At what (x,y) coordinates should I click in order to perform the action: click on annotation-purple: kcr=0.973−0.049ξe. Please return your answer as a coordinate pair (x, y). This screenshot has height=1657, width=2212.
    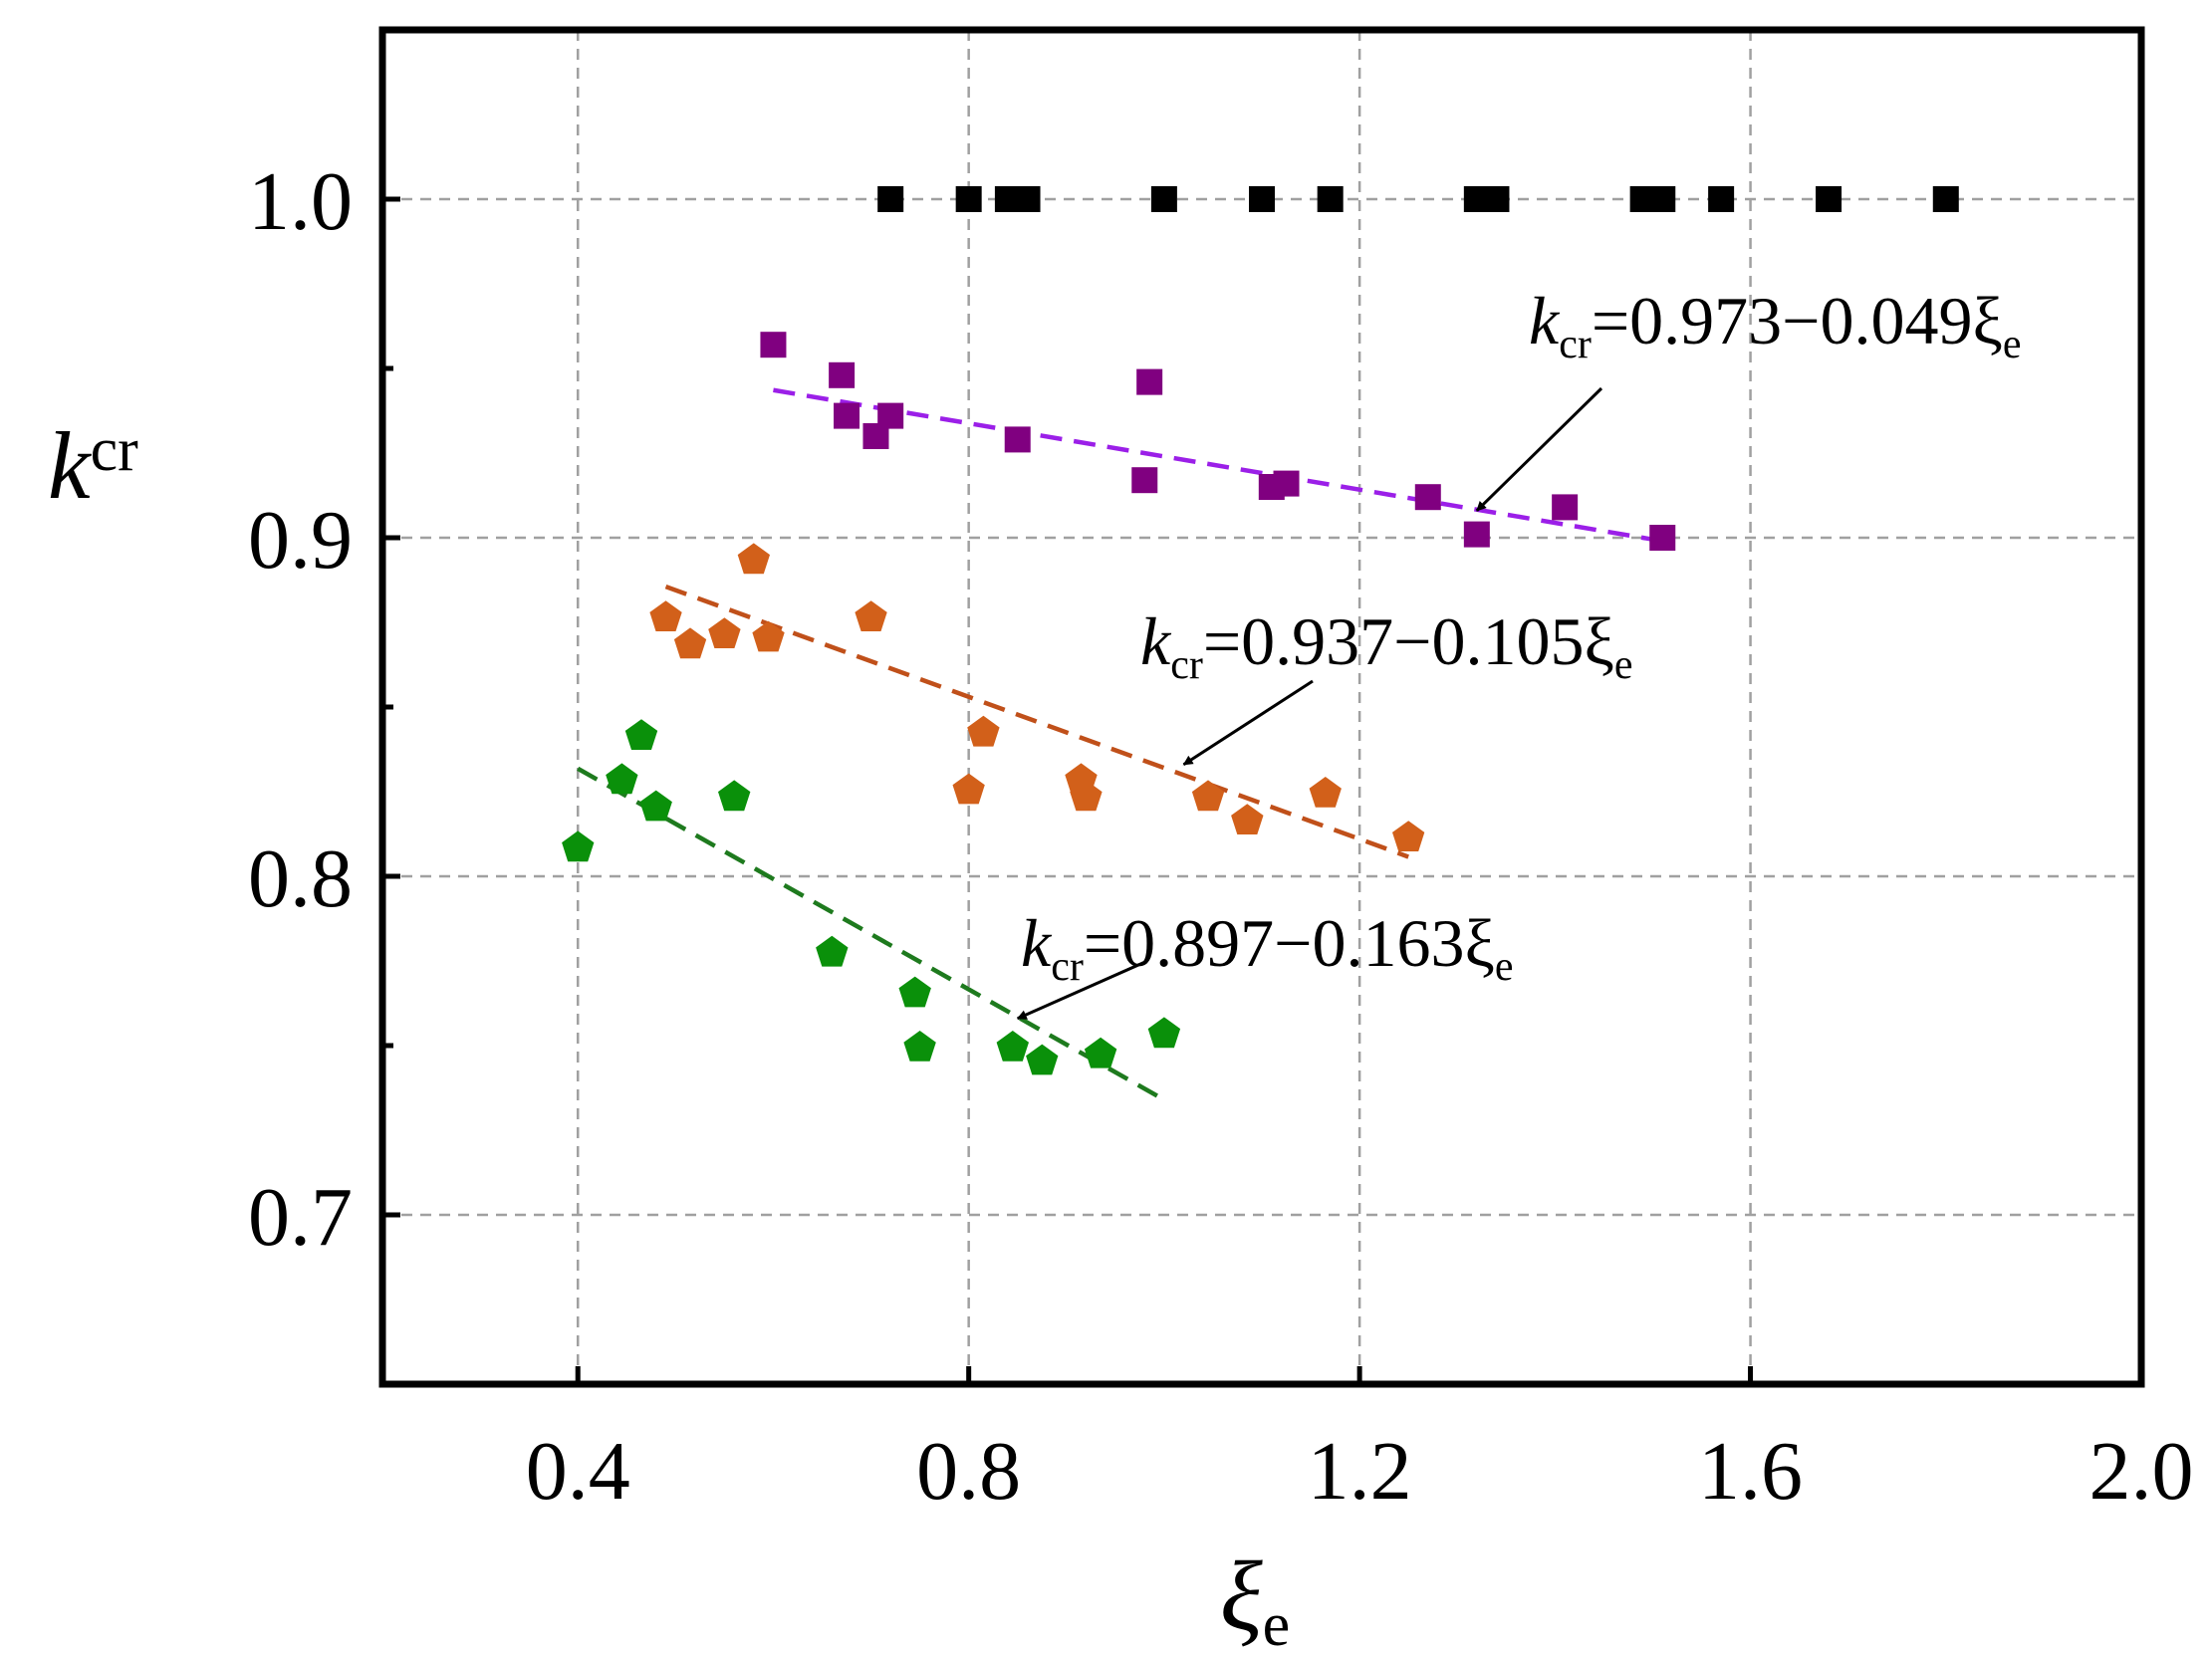
    Looking at the image, I should click on (1775, 325).